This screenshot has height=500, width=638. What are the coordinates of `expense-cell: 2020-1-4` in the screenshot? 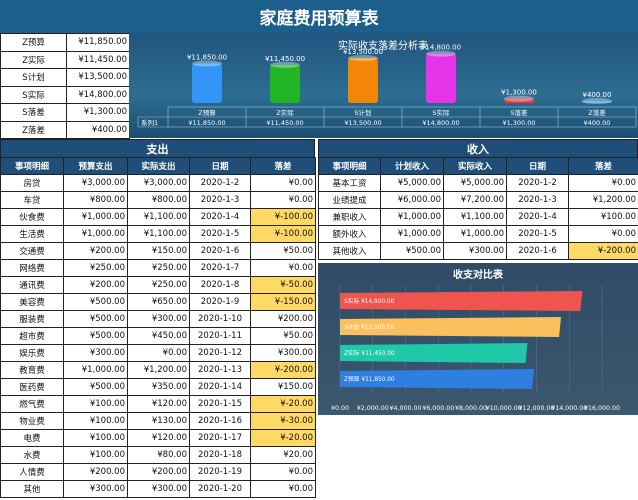 It's located at (220, 217).